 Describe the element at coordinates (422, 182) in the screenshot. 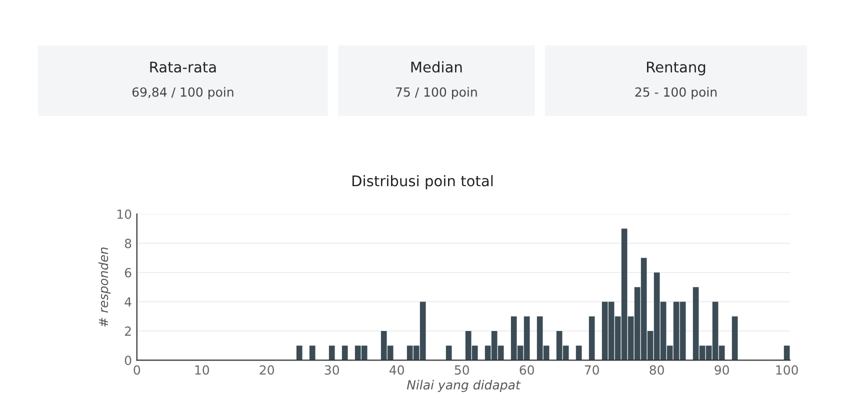

I see `chart-title: Distribusi poin total` at that location.